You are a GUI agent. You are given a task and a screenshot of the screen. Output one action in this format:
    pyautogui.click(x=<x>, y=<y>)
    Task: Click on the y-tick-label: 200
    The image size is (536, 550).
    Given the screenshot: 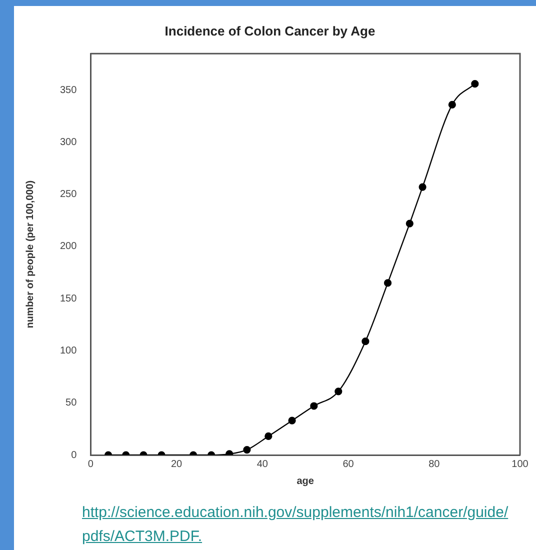 What is the action you would take?
    pyautogui.click(x=69, y=246)
    